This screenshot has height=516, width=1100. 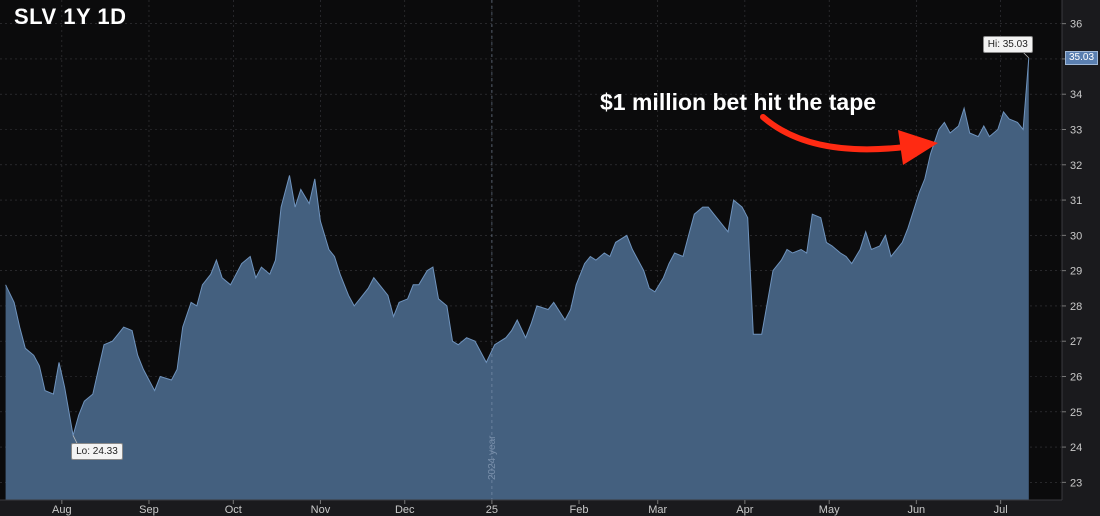 I want to click on x-tick-label: May, so click(x=829, y=510).